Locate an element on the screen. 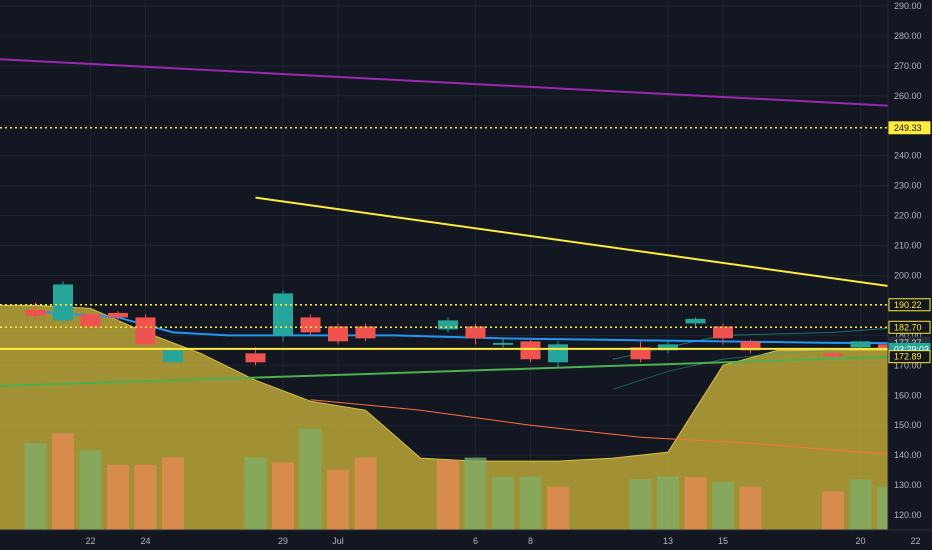  price-tick-label: 260.00 is located at coordinates (908, 96).